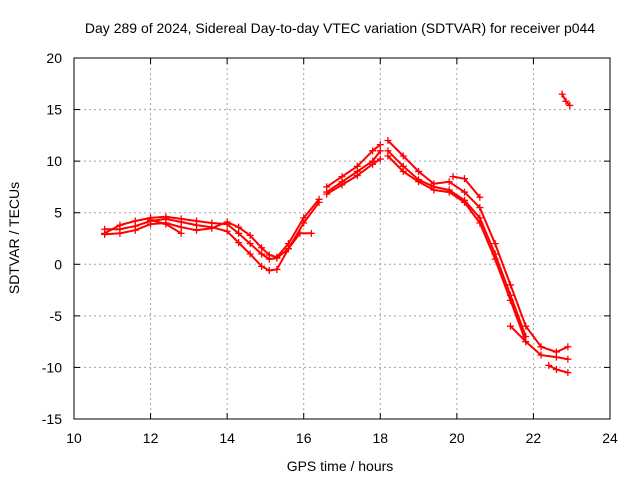 This screenshot has height=480, width=640. Describe the element at coordinates (14, 238) in the screenshot. I see `y-axis-title: SDTVAR / TECUs` at that location.